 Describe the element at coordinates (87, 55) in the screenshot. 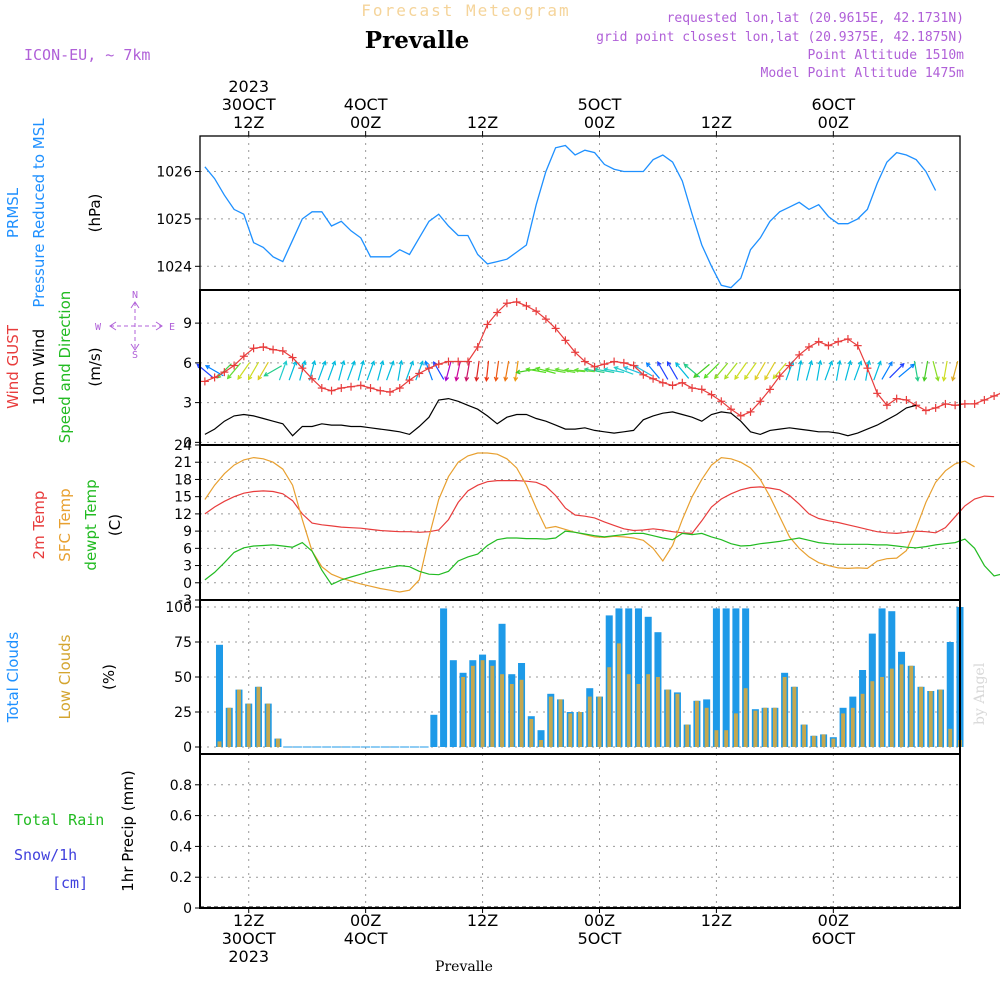

I see `model-label: ICON-EU, ~ 7km` at that location.